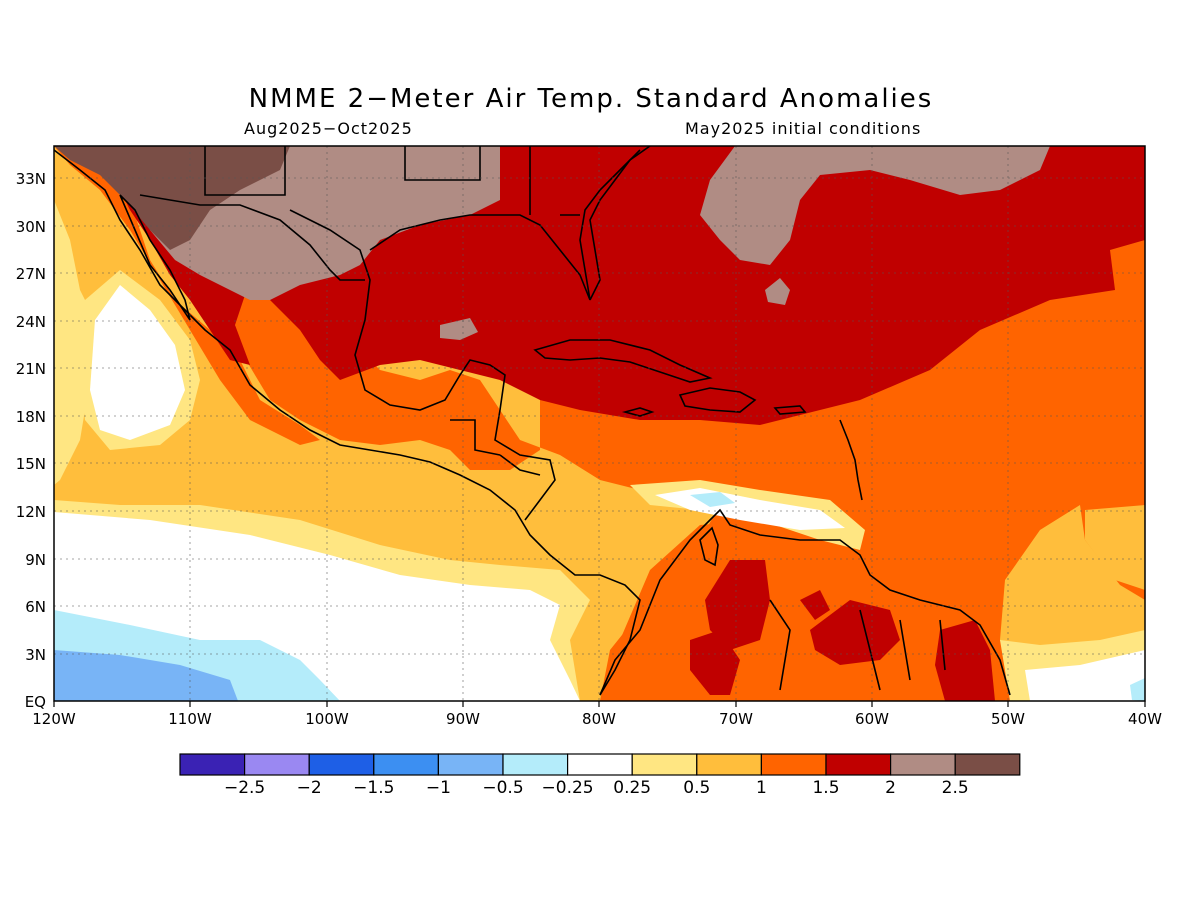  I want to click on initial-conditions: May2025 initial conditions, so click(803, 128).